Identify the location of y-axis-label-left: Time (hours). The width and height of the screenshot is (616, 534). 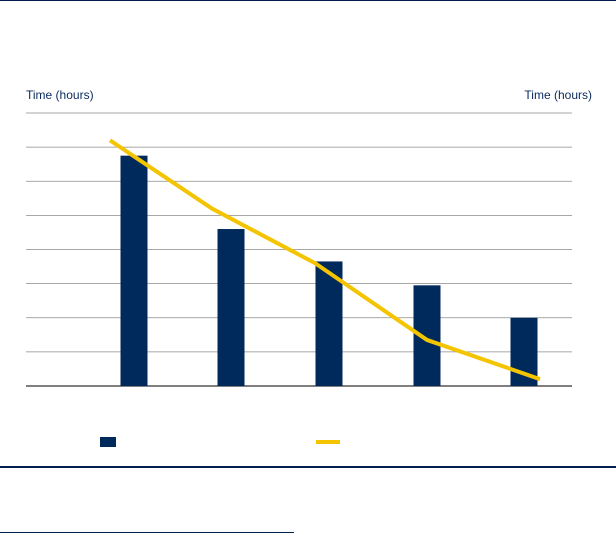
(60, 95).